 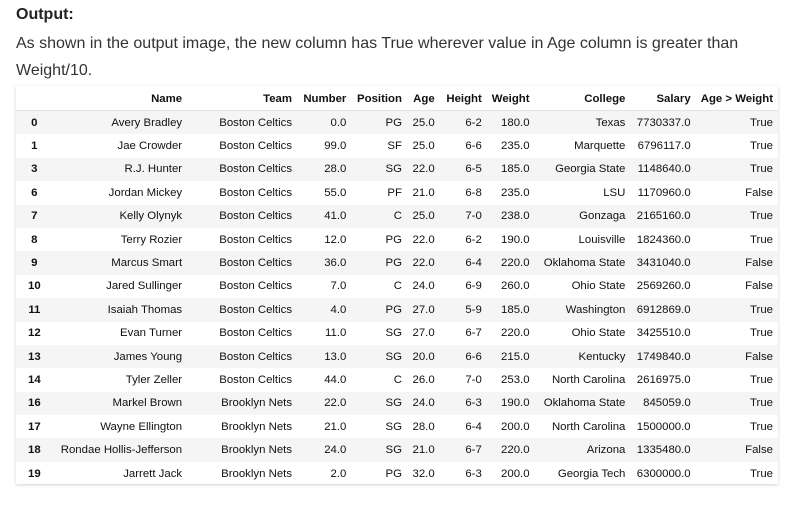 What do you see at coordinates (338, 473) in the screenshot?
I see `cell-number: 2.0` at bounding box center [338, 473].